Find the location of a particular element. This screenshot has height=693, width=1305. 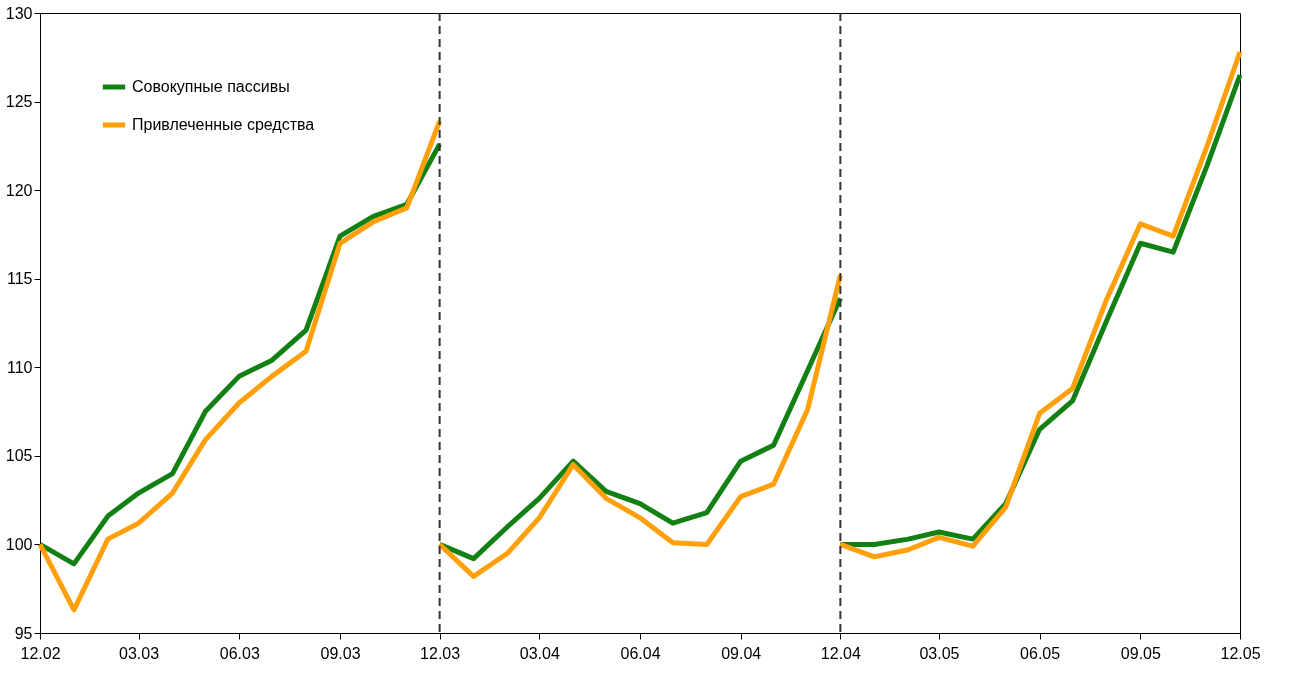

y-tick-label: 115 is located at coordinates (19, 279).